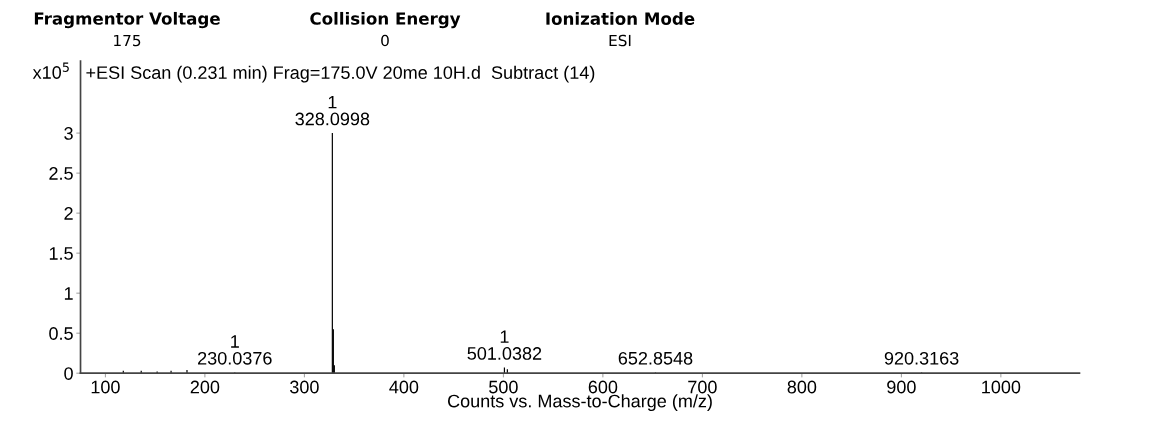 The image size is (1167, 427). What do you see at coordinates (332, 110) in the screenshot?
I see `annotation: 1 328.0998` at bounding box center [332, 110].